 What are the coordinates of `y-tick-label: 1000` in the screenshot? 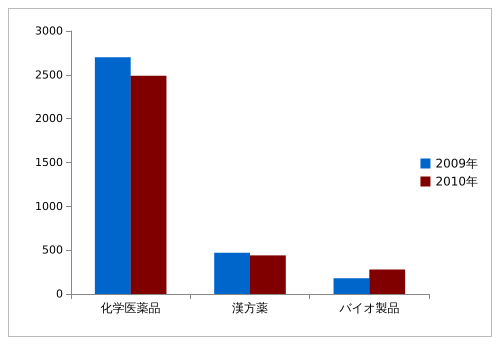 It's located at (49, 206).